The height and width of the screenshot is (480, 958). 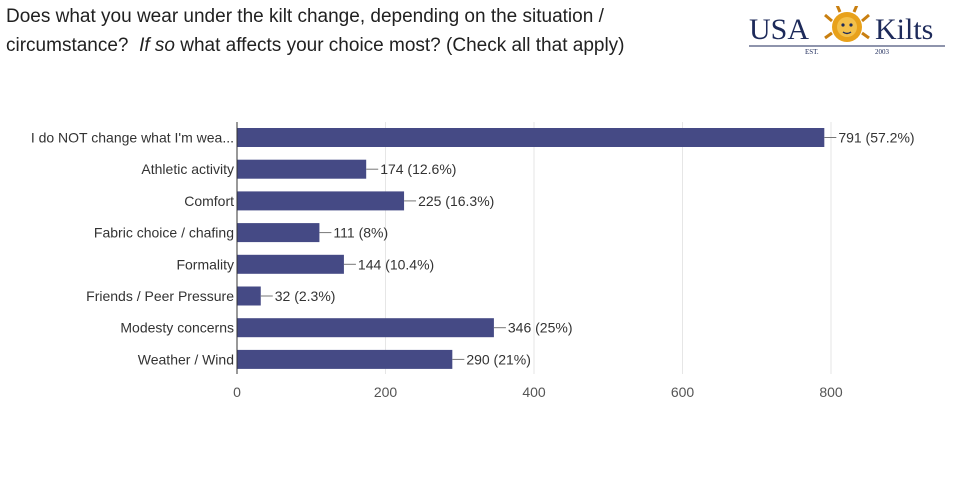 What do you see at coordinates (209, 201) in the screenshot?
I see `category-label: Comfort` at bounding box center [209, 201].